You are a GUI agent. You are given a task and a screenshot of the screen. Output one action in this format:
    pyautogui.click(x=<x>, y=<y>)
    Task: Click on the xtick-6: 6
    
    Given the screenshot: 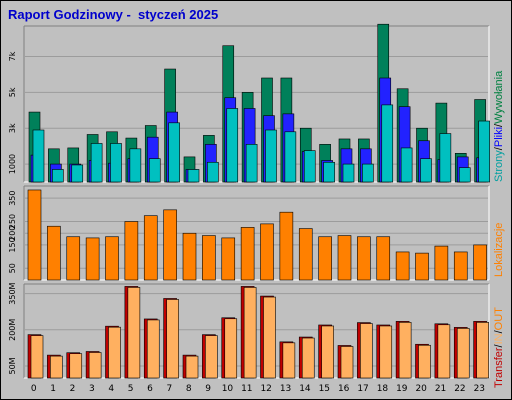 What is the action you would take?
    pyautogui.click(x=150, y=389)
    